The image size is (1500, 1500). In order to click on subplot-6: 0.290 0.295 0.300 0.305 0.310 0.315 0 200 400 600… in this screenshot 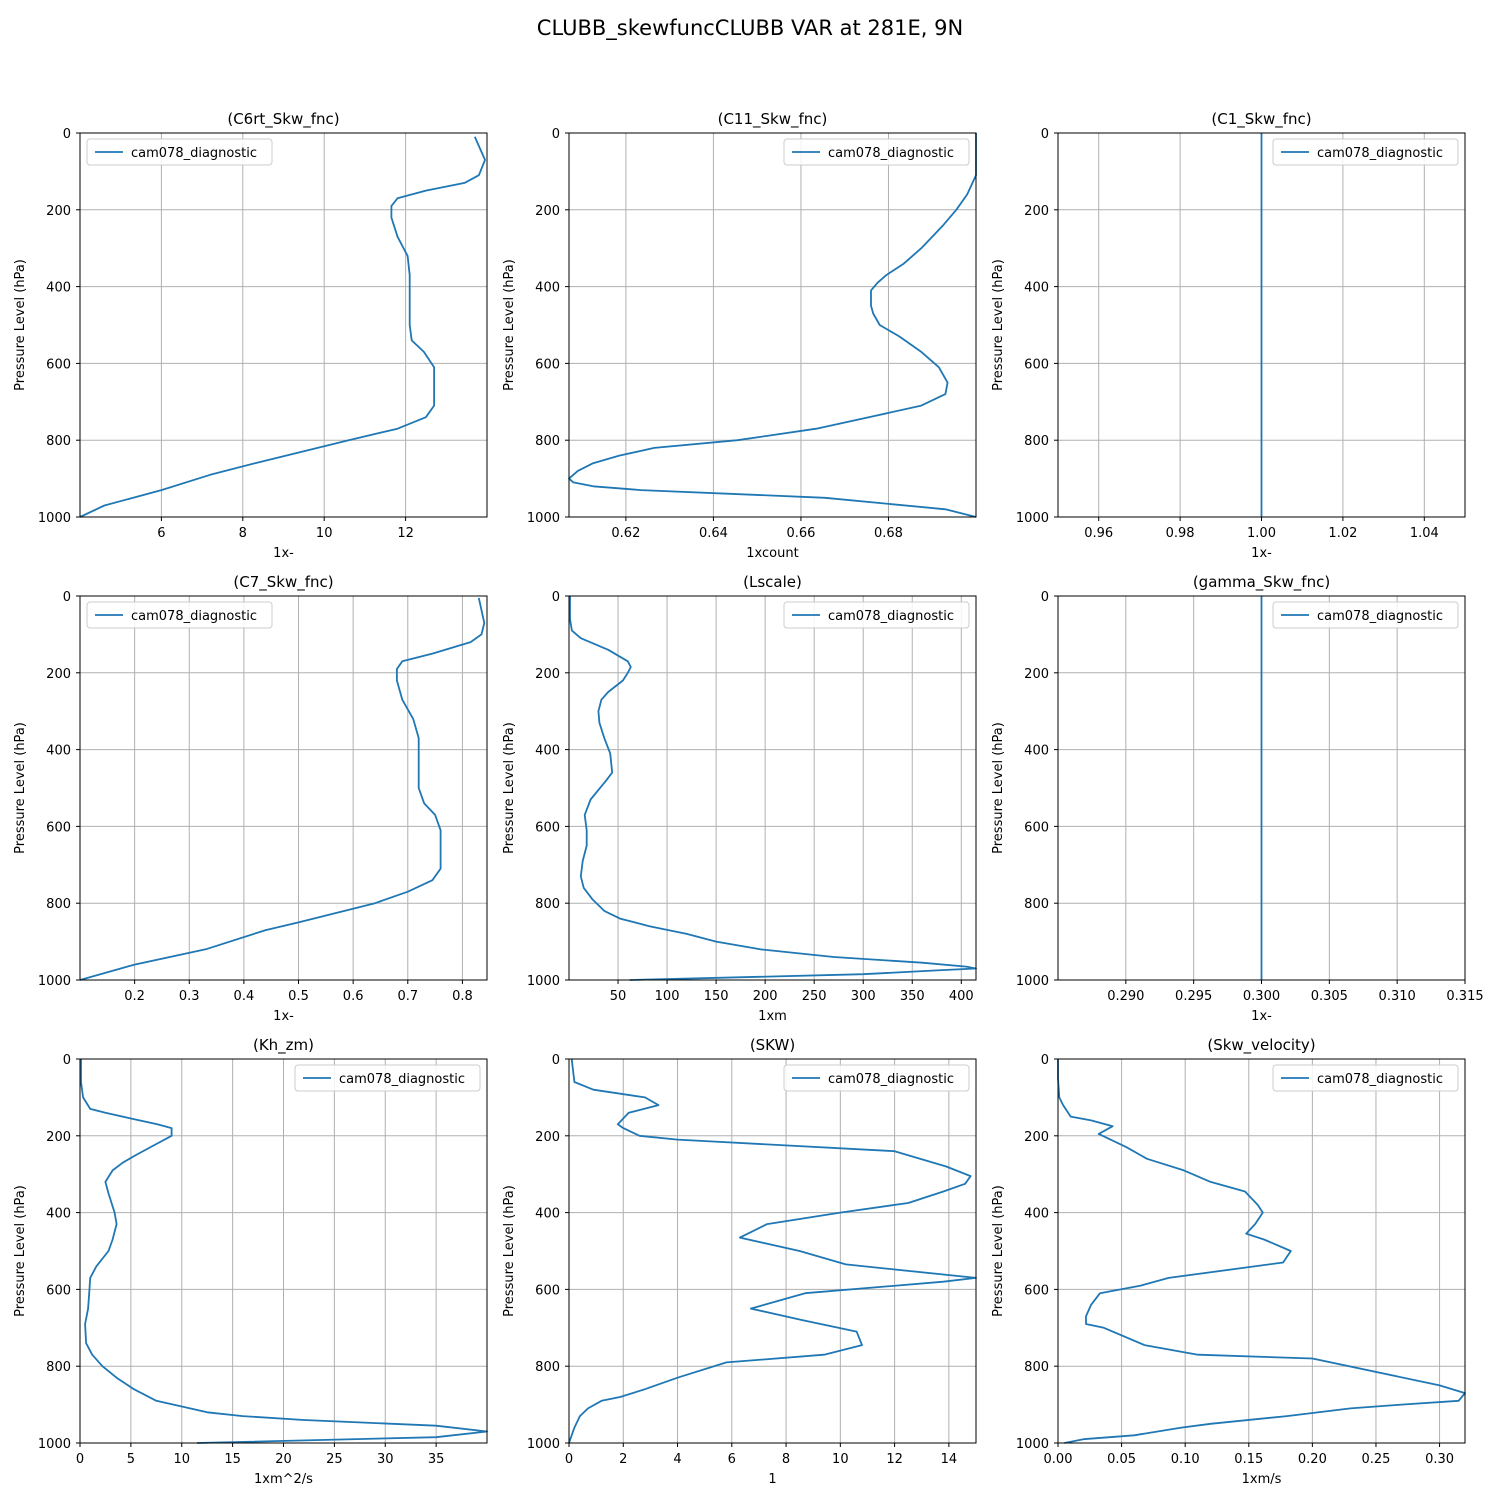, I will do `click(1237, 798)`.